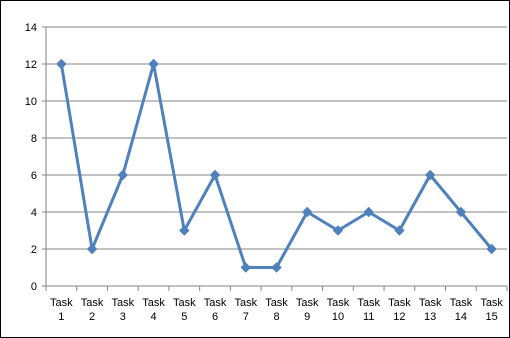 The width and height of the screenshot is (510, 338). What do you see at coordinates (34, 250) in the screenshot?
I see `y-tick-label-2: 2` at bounding box center [34, 250].